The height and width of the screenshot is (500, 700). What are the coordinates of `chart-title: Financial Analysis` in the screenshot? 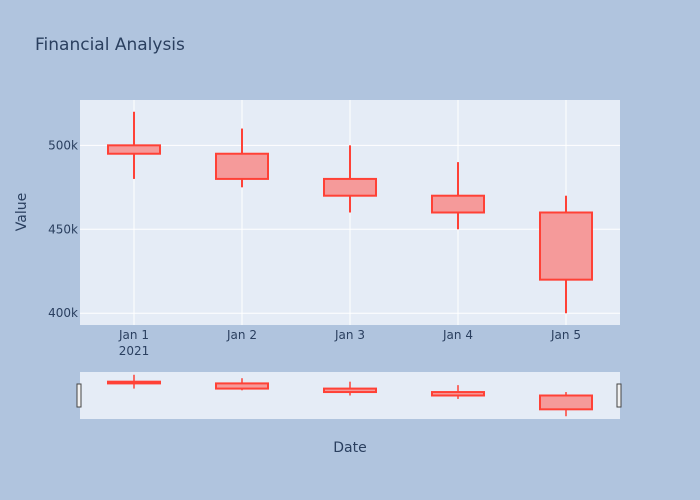 It's located at (110, 45).